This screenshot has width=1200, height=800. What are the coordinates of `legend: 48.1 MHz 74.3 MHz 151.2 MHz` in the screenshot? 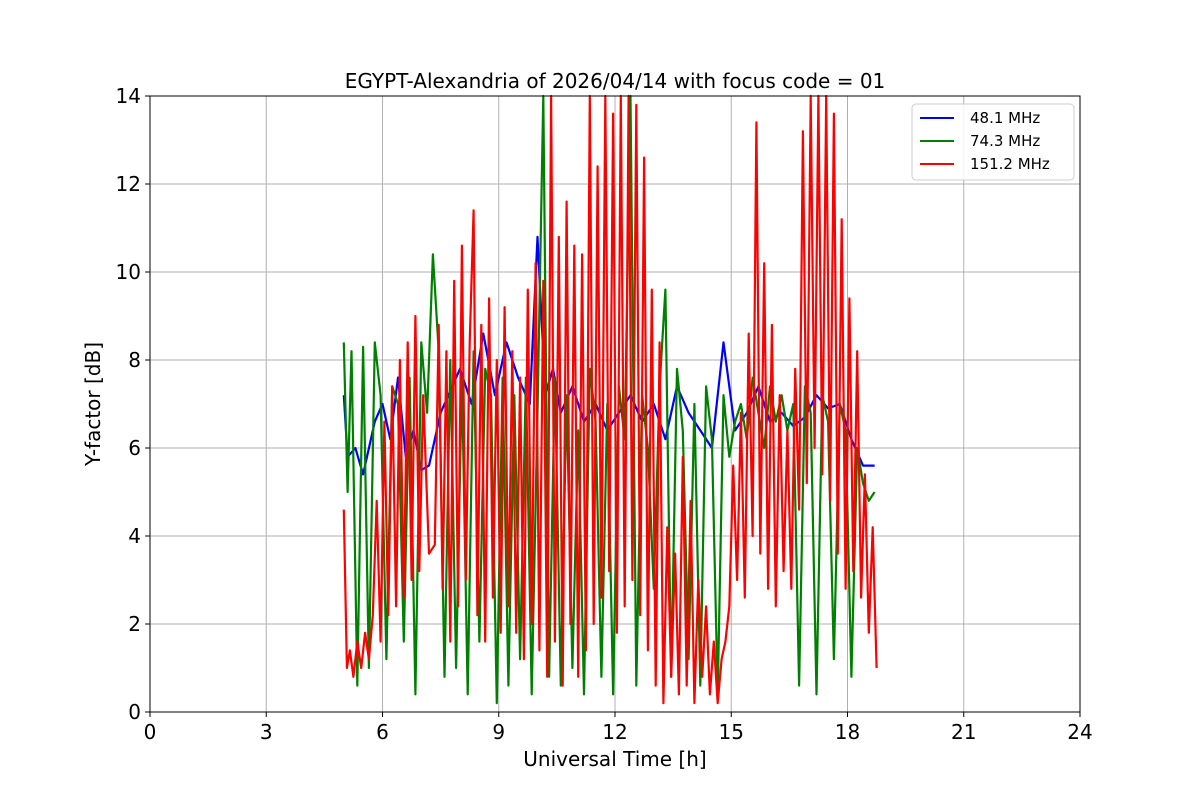 It's located at (993, 142).